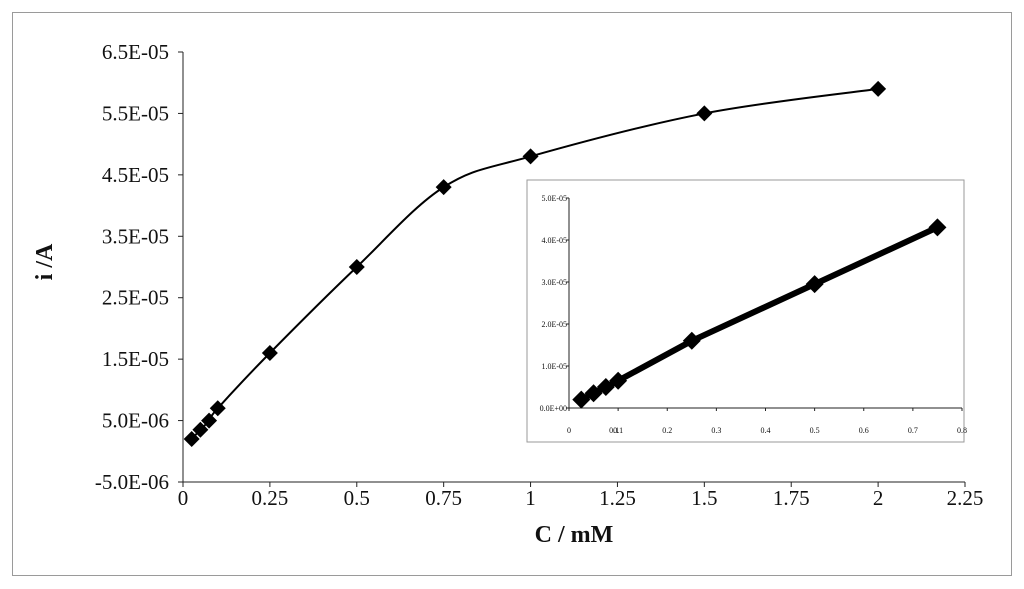 This screenshot has width=1024, height=589. What do you see at coordinates (132, 482) in the screenshot?
I see `y-tick-label: -5.0E-06` at bounding box center [132, 482].